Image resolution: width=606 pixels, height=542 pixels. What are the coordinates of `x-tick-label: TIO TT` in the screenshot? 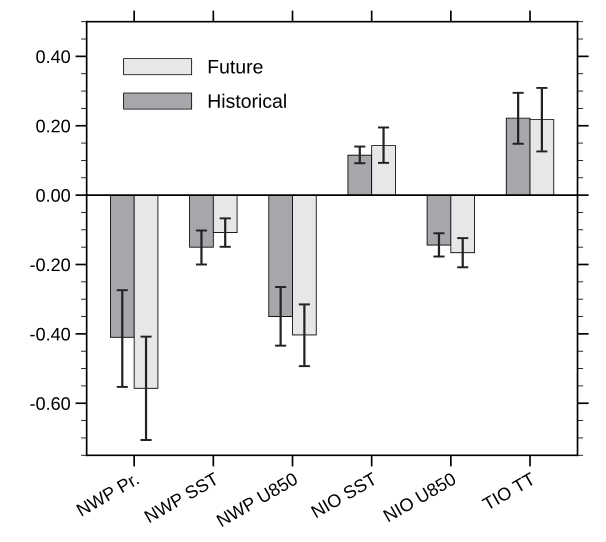 It's located at (508, 491).